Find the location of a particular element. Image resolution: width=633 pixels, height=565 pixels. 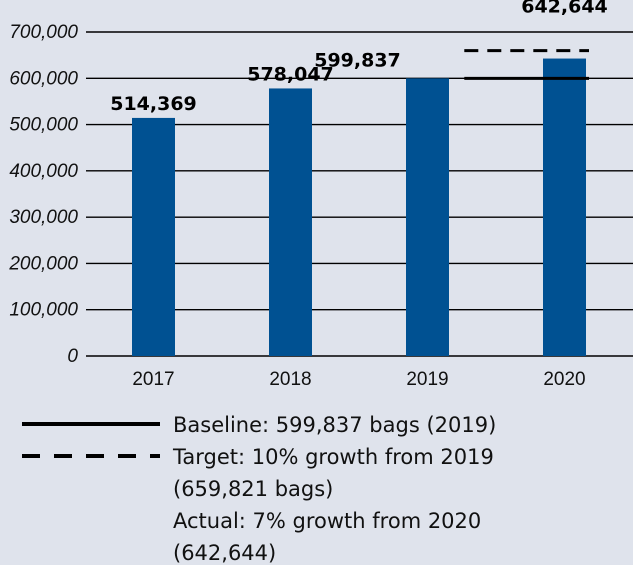

legend-text: Target: 10% growth from 2019 is located at coordinates (333, 457).